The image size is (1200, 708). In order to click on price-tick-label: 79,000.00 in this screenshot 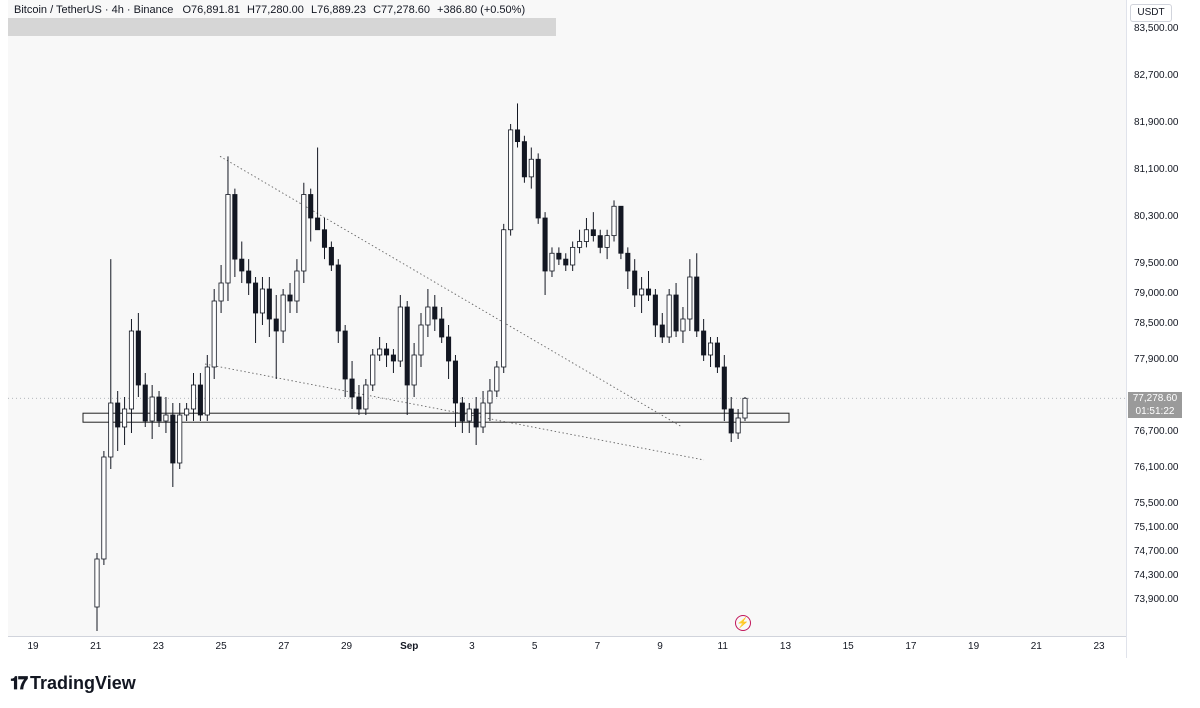, I will do `click(1156, 293)`.